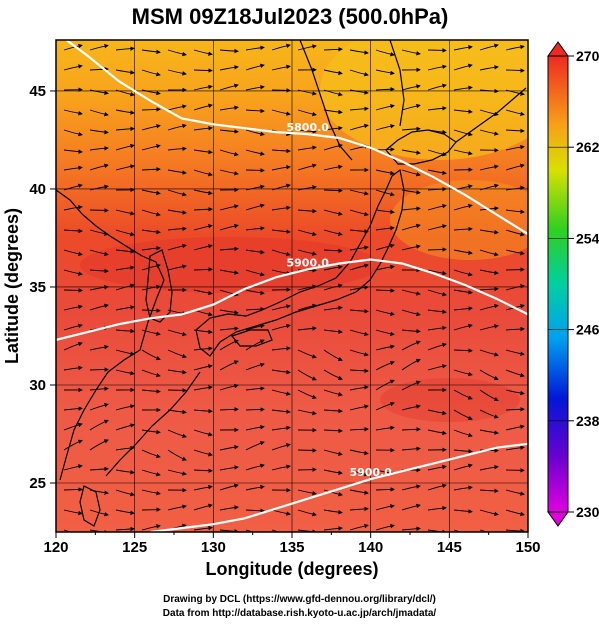 The height and width of the screenshot is (625, 599). Describe the element at coordinates (587, 147) in the screenshot. I see `colorbar-tick-label: 262` at that location.